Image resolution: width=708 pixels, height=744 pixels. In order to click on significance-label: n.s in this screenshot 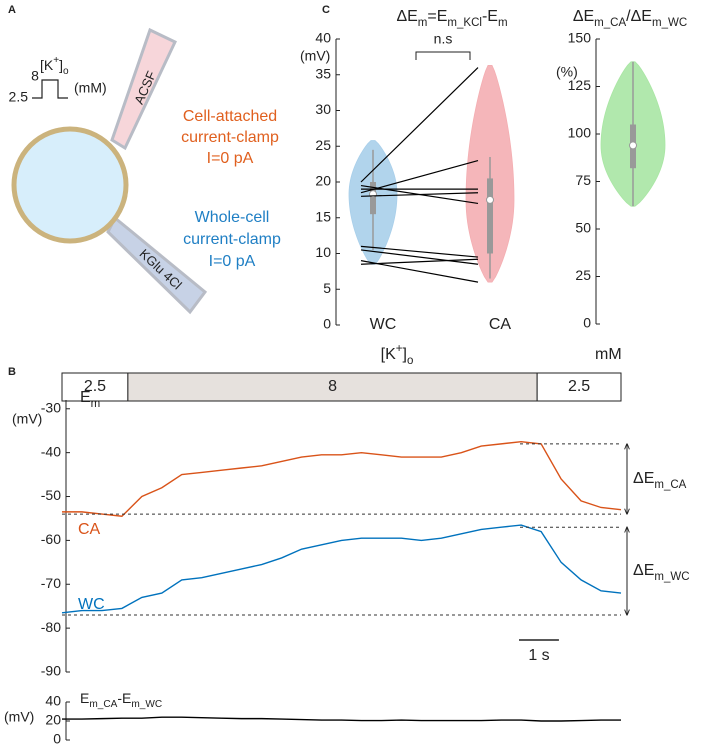, I will do `click(443, 39)`.